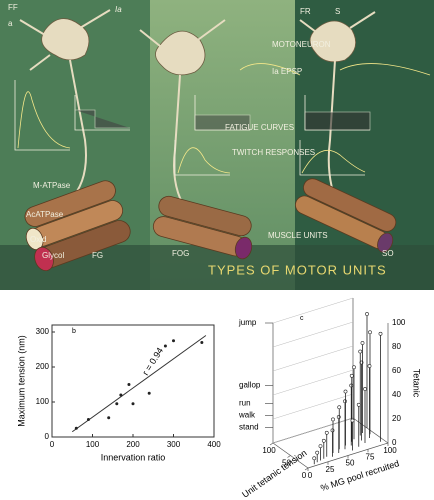 This screenshot has width=434, height=500. I want to click on x-tick-label: 300, so click(174, 444).